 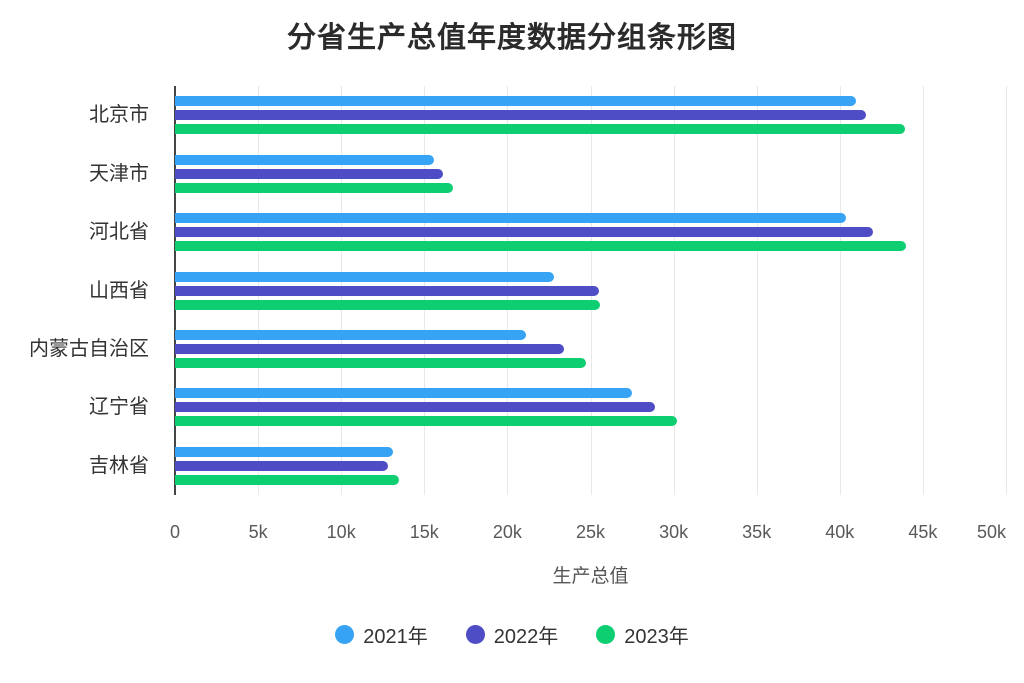 I want to click on y-axis-label-山西省: 山西省, so click(x=119, y=290).